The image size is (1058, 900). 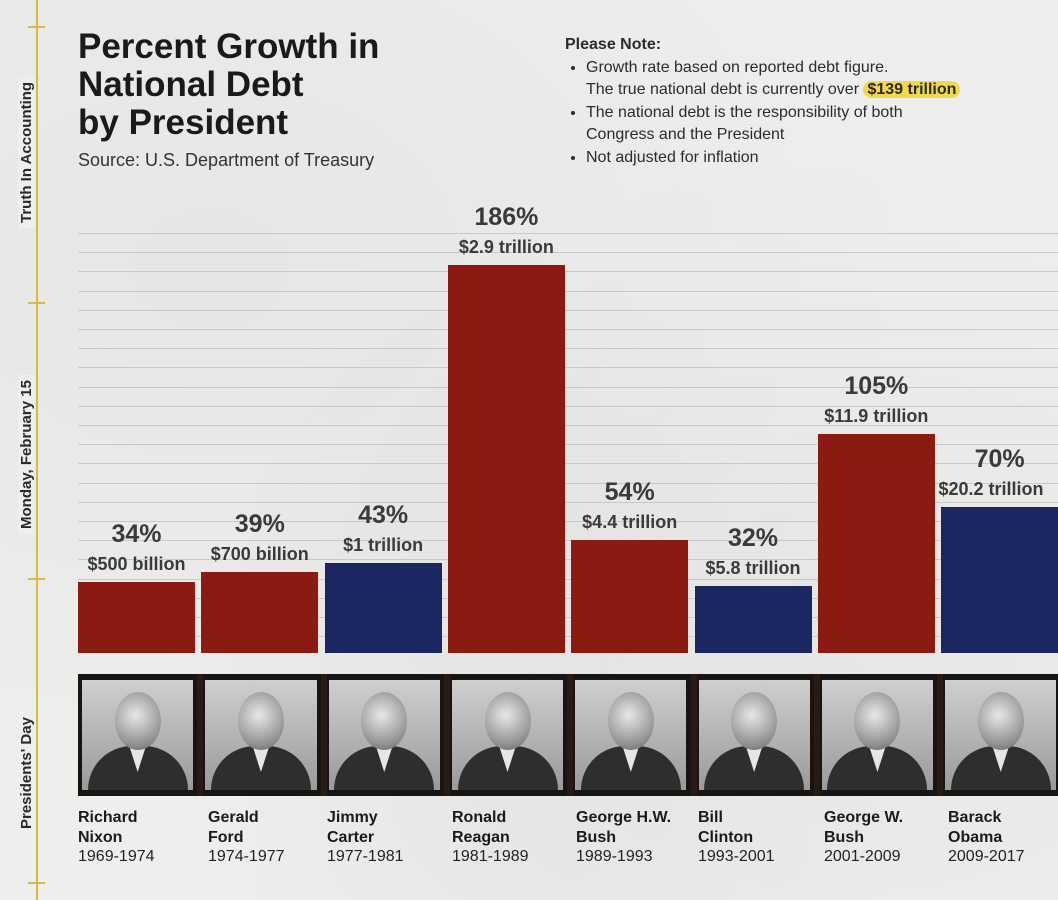 What do you see at coordinates (259, 523) in the screenshot?
I see `percent-label: 39%` at bounding box center [259, 523].